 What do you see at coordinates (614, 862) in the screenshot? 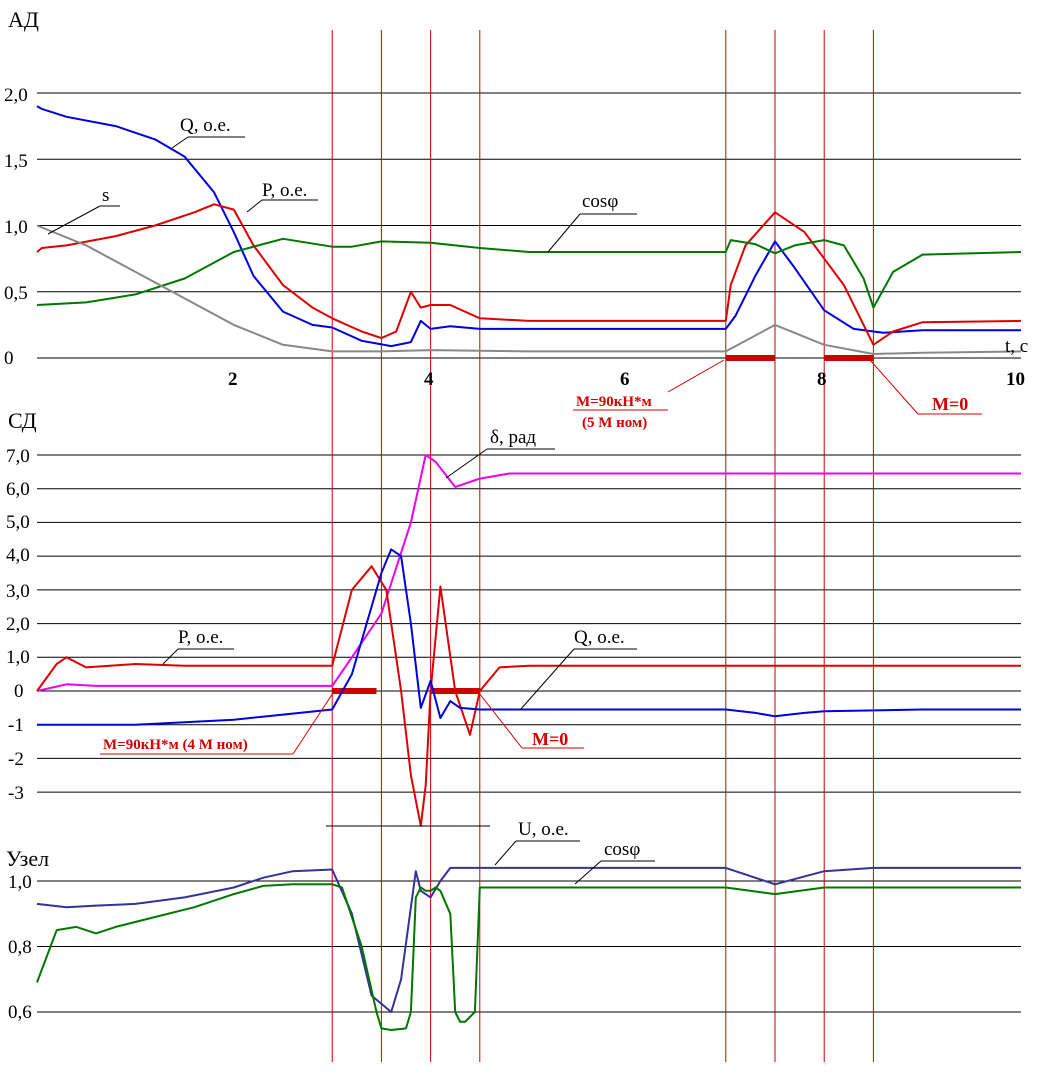
I see `p3-label-cos: cosφ` at bounding box center [614, 862].